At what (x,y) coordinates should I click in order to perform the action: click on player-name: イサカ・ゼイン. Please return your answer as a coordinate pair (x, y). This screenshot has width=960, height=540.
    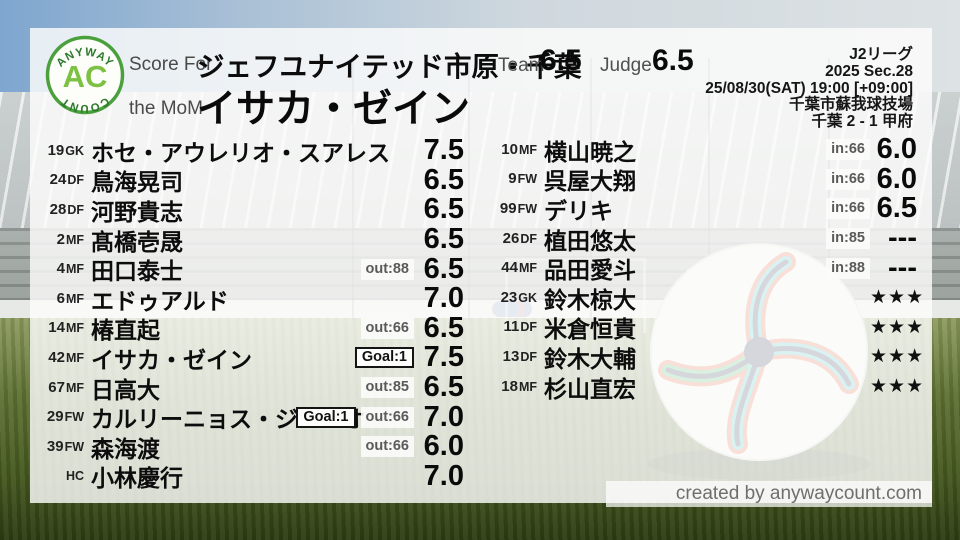
    Looking at the image, I should click on (171, 359).